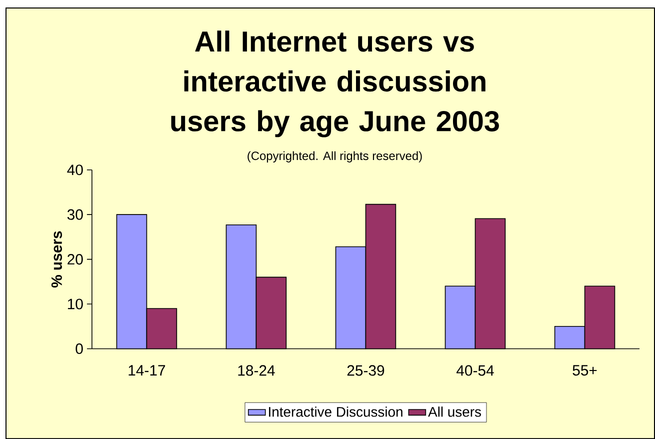 The height and width of the screenshot is (439, 655). What do you see at coordinates (75, 214) in the screenshot?
I see `y-tick-label: 30` at bounding box center [75, 214].